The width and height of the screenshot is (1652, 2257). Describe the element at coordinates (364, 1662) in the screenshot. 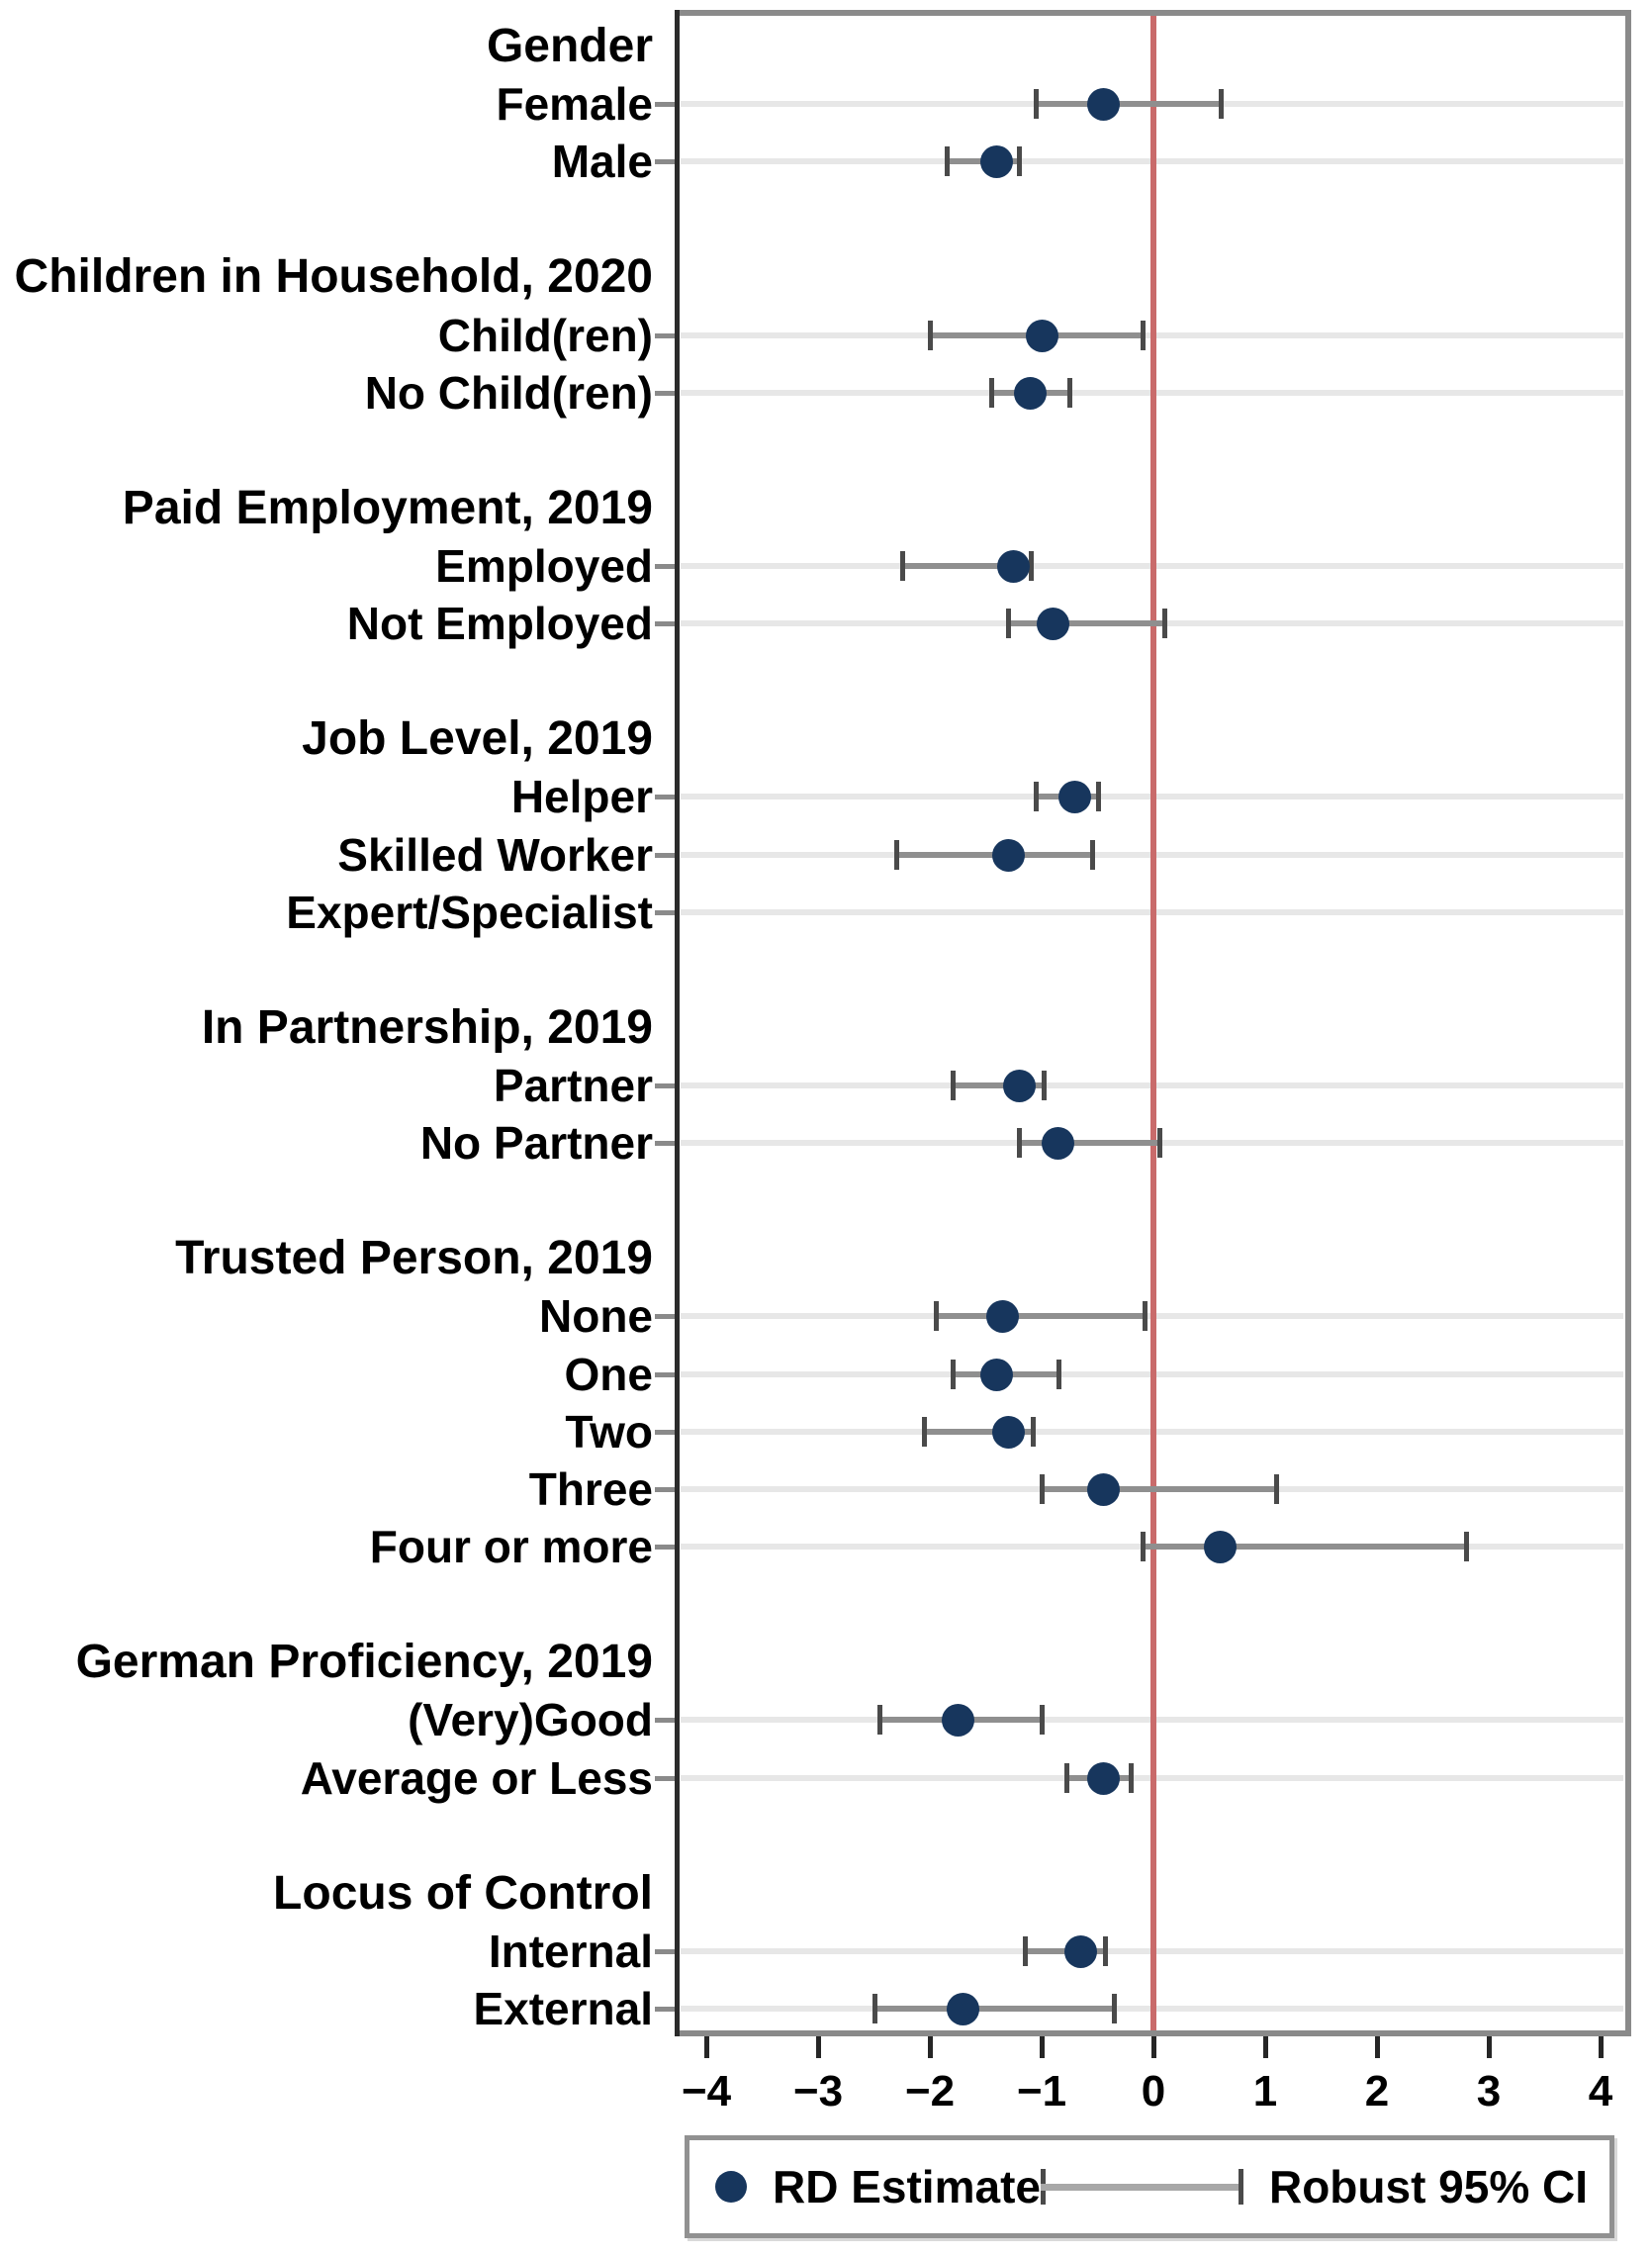

I see `group-header-label: German Proficiency, 2019` at that location.